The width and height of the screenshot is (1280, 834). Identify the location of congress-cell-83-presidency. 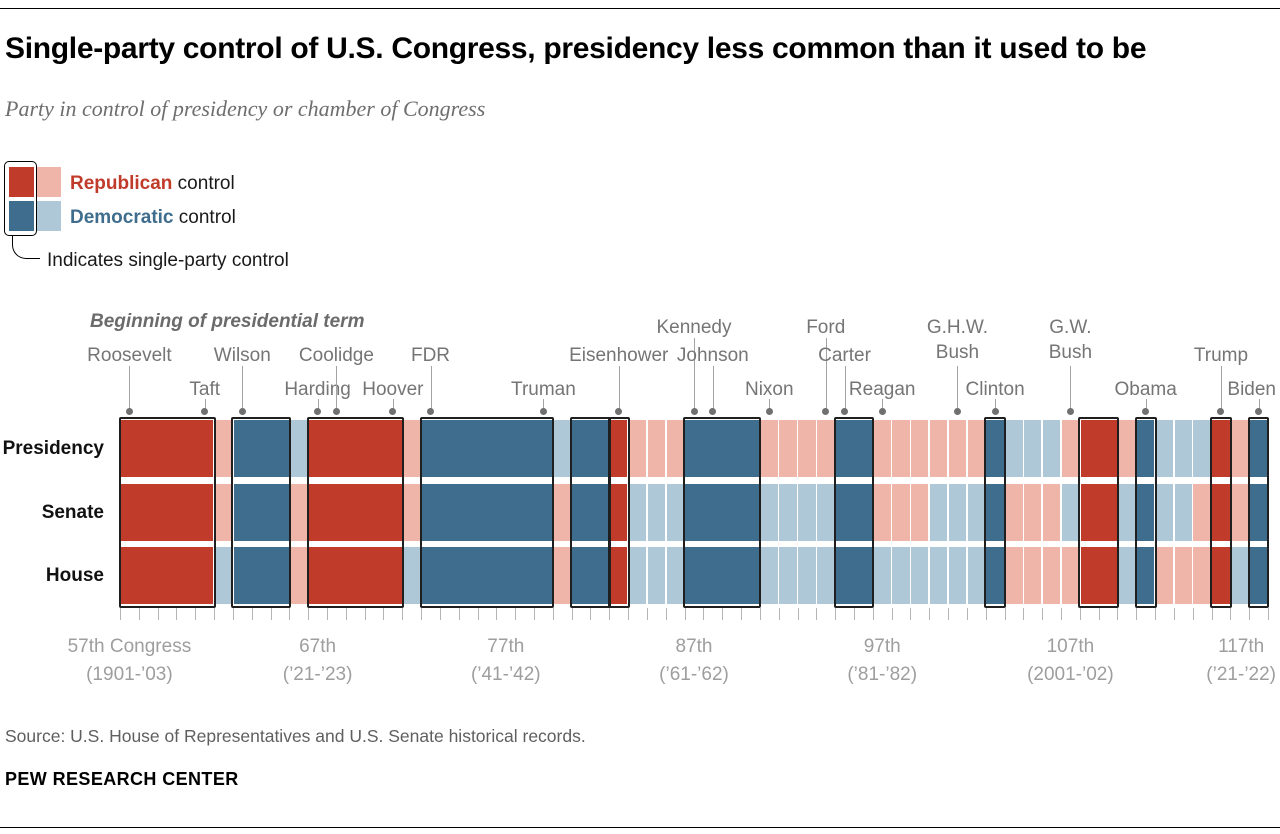
(619, 448).